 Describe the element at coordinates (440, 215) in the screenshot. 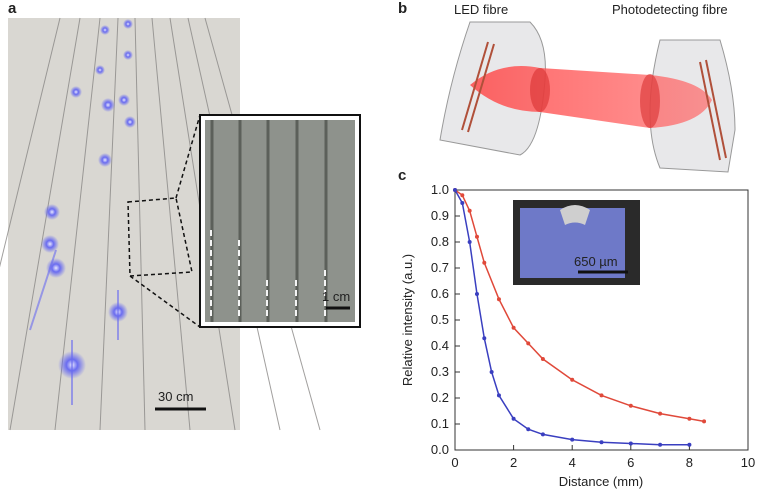

I see `y-tick-label: 0.9` at that location.